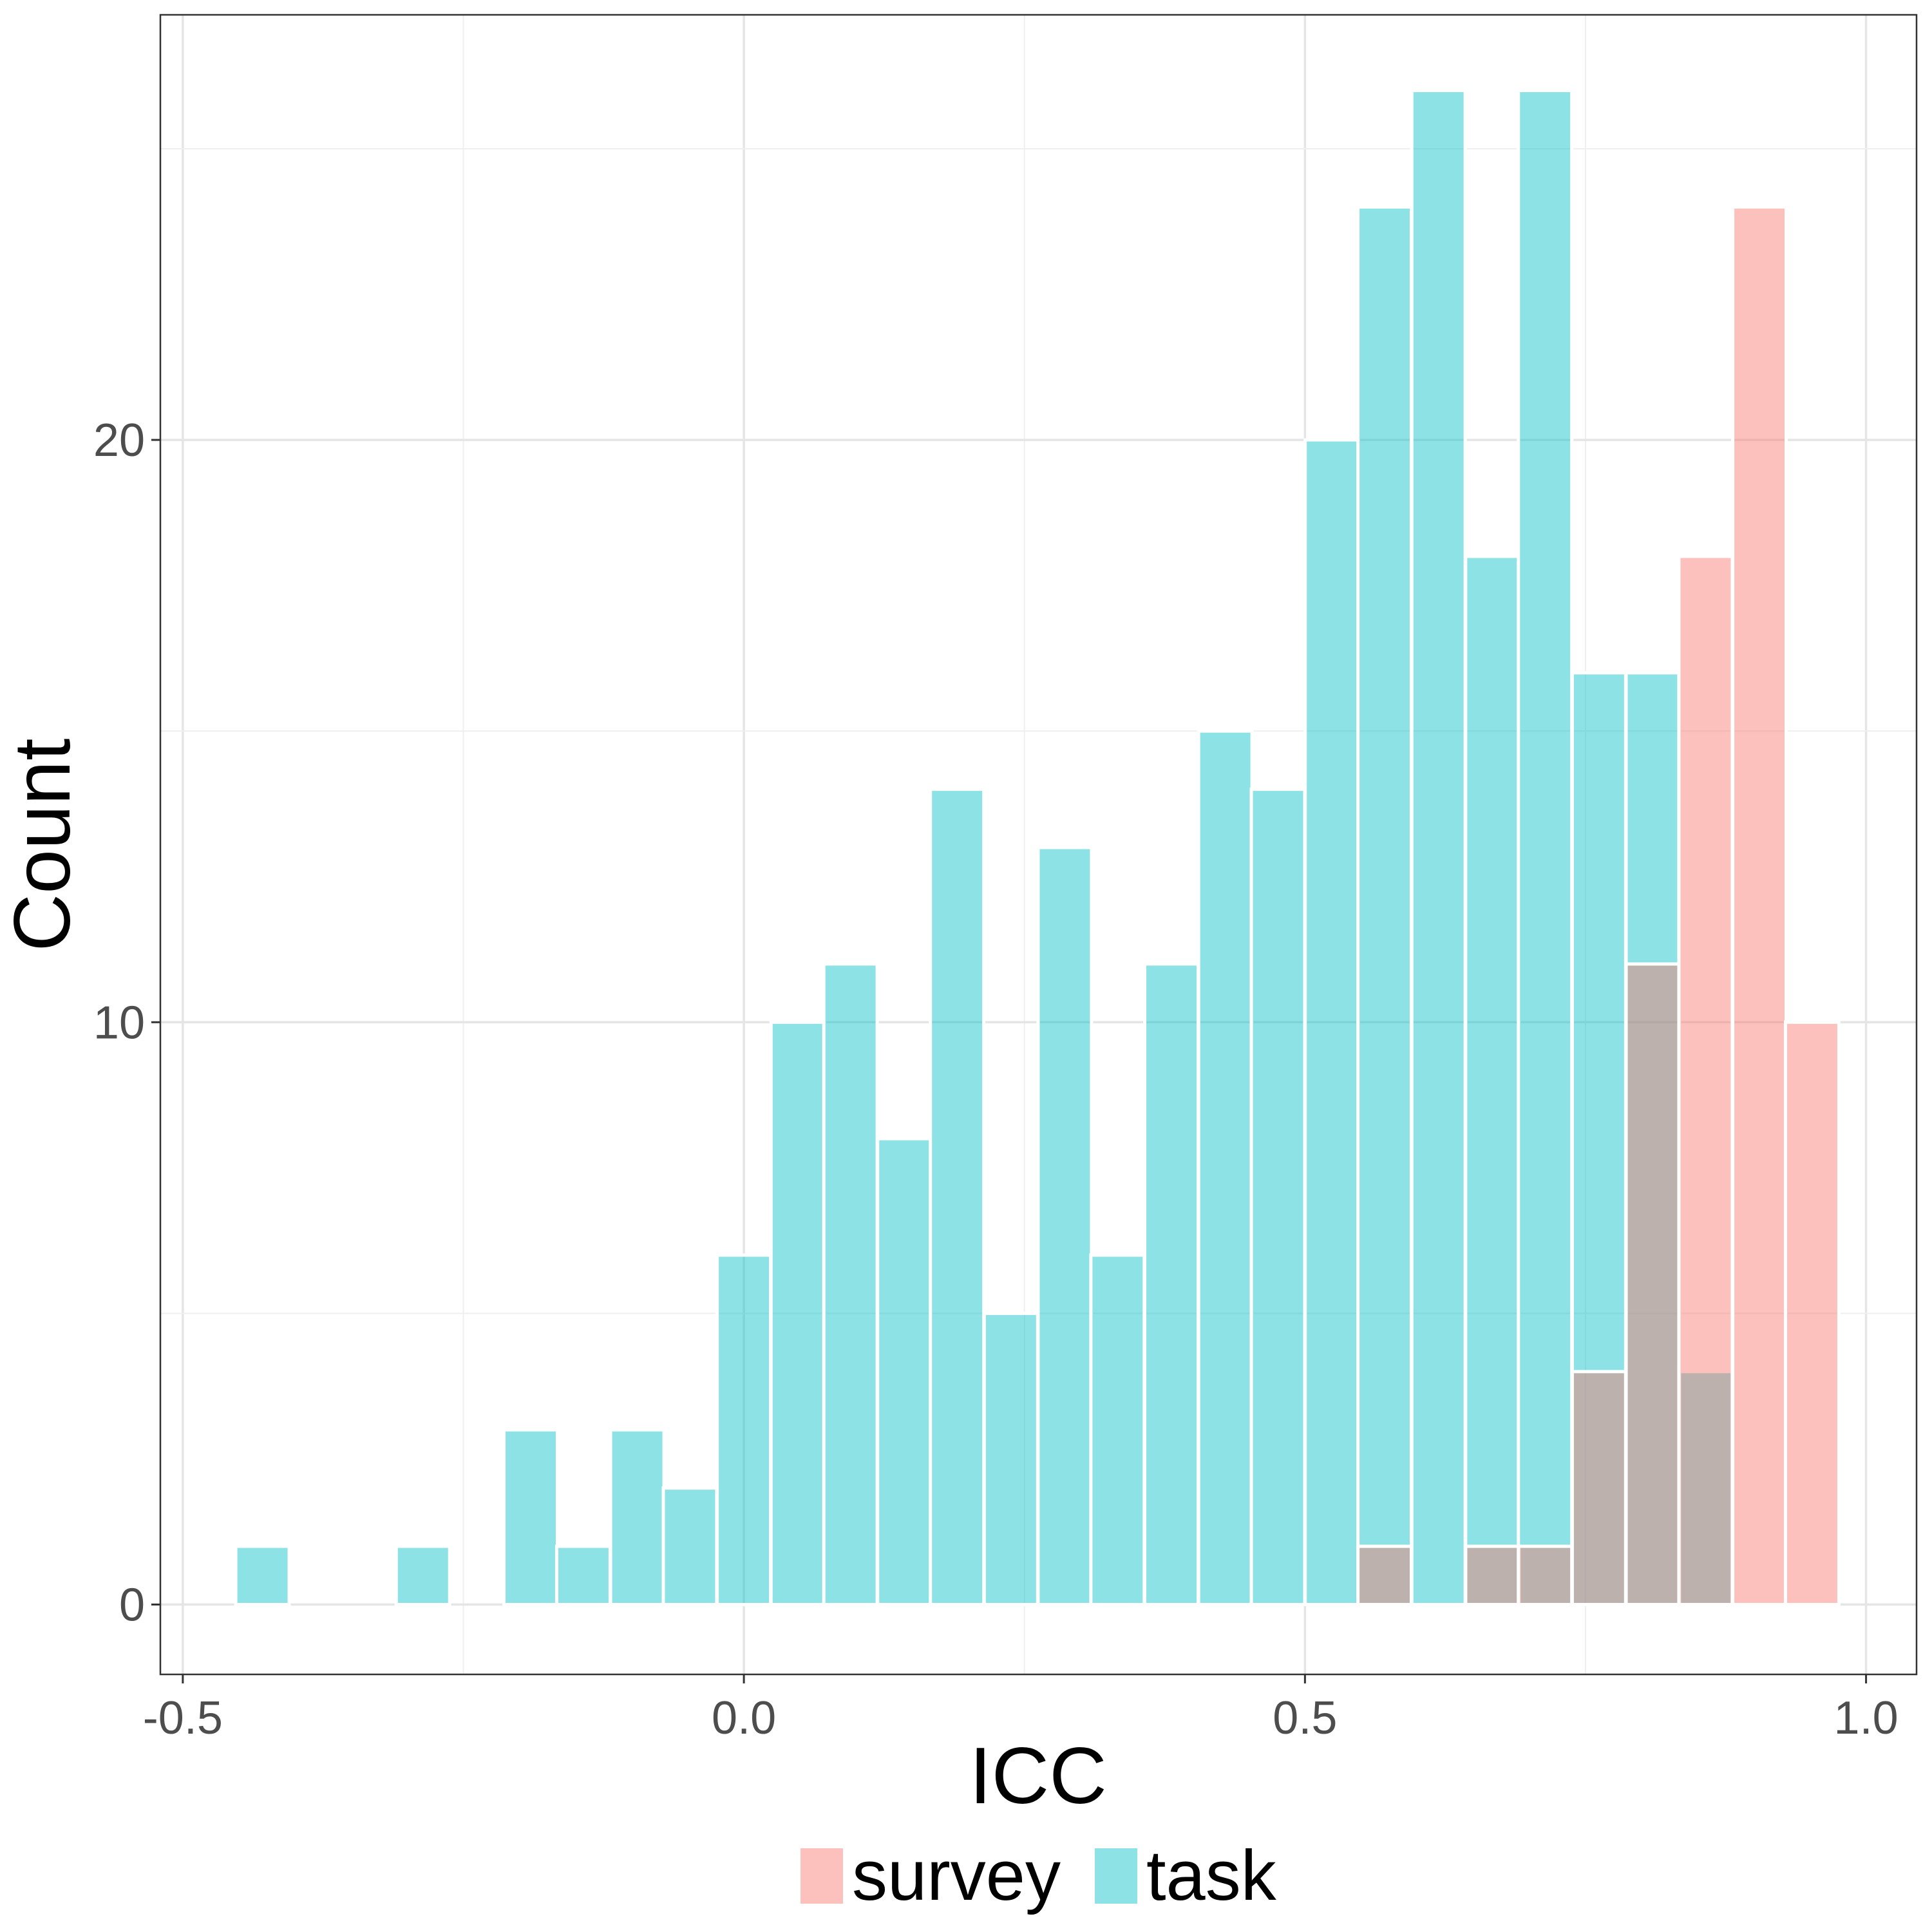 The image size is (1932, 1932). Describe the element at coordinates (132, 1605) in the screenshot. I see `y-tick-label: 0` at that location.